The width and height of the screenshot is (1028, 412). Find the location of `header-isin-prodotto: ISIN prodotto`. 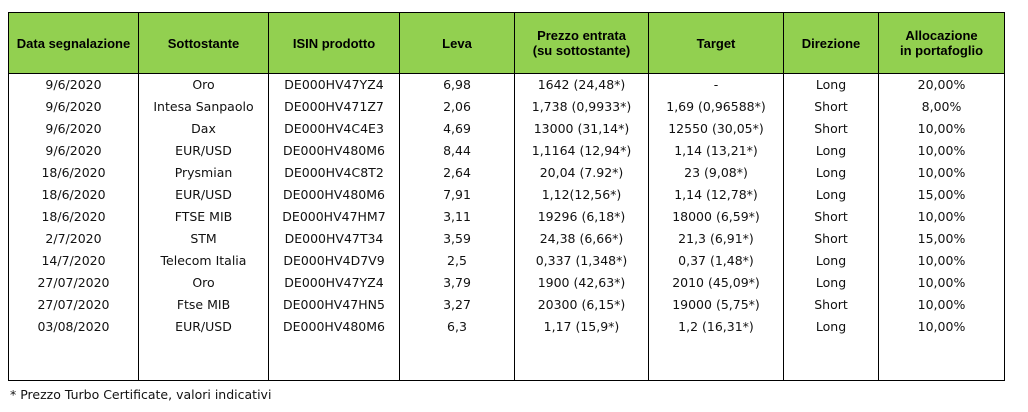

header-isin-prodotto: ISIN prodotto is located at coordinates (334, 43).